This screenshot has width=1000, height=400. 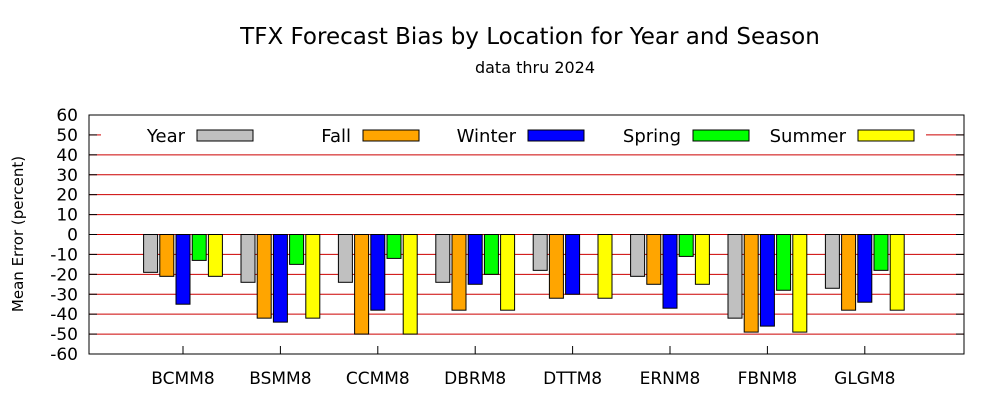 What do you see at coordinates (166, 136) in the screenshot?
I see `legend-label: Year` at bounding box center [166, 136].